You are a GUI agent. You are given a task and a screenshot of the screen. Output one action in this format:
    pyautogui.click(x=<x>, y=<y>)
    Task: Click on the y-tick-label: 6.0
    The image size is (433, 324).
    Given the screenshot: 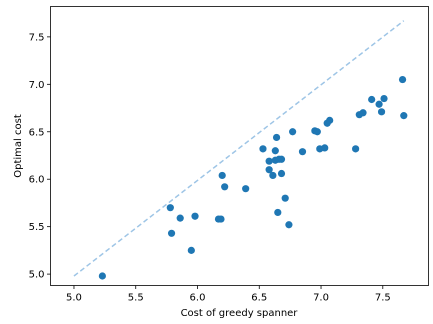 What is the action you would take?
    pyautogui.click(x=37, y=180)
    